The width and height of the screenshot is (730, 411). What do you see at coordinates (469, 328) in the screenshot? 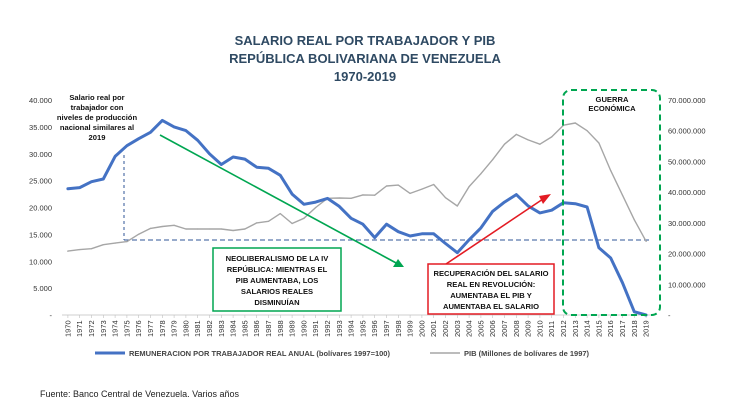
I see `x-tick-label: 2004` at bounding box center [469, 328].